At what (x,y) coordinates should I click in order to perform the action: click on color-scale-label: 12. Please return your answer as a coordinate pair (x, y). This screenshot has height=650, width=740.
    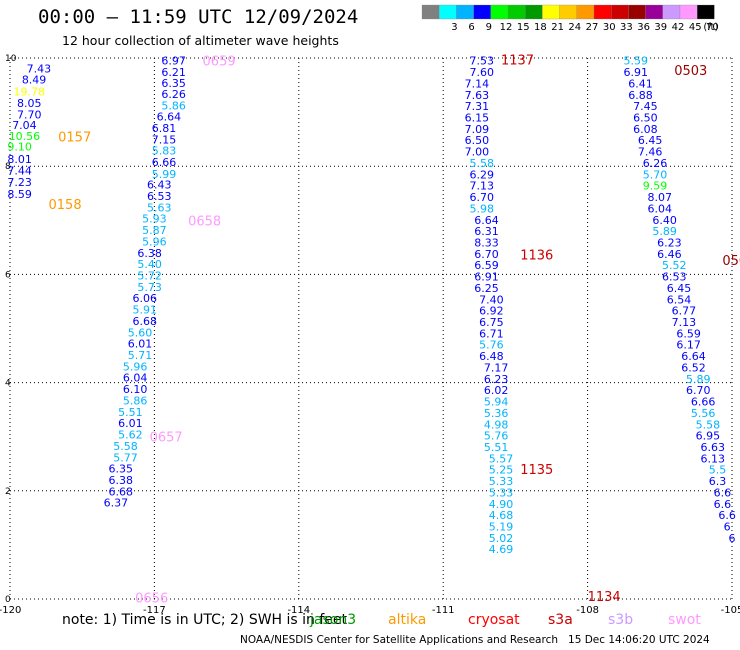
    Looking at the image, I should click on (506, 27).